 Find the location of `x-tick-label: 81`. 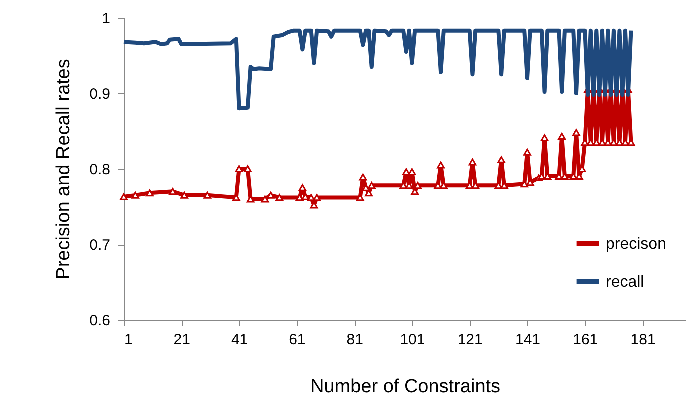

x-tick-label: 81 is located at coordinates (355, 340).